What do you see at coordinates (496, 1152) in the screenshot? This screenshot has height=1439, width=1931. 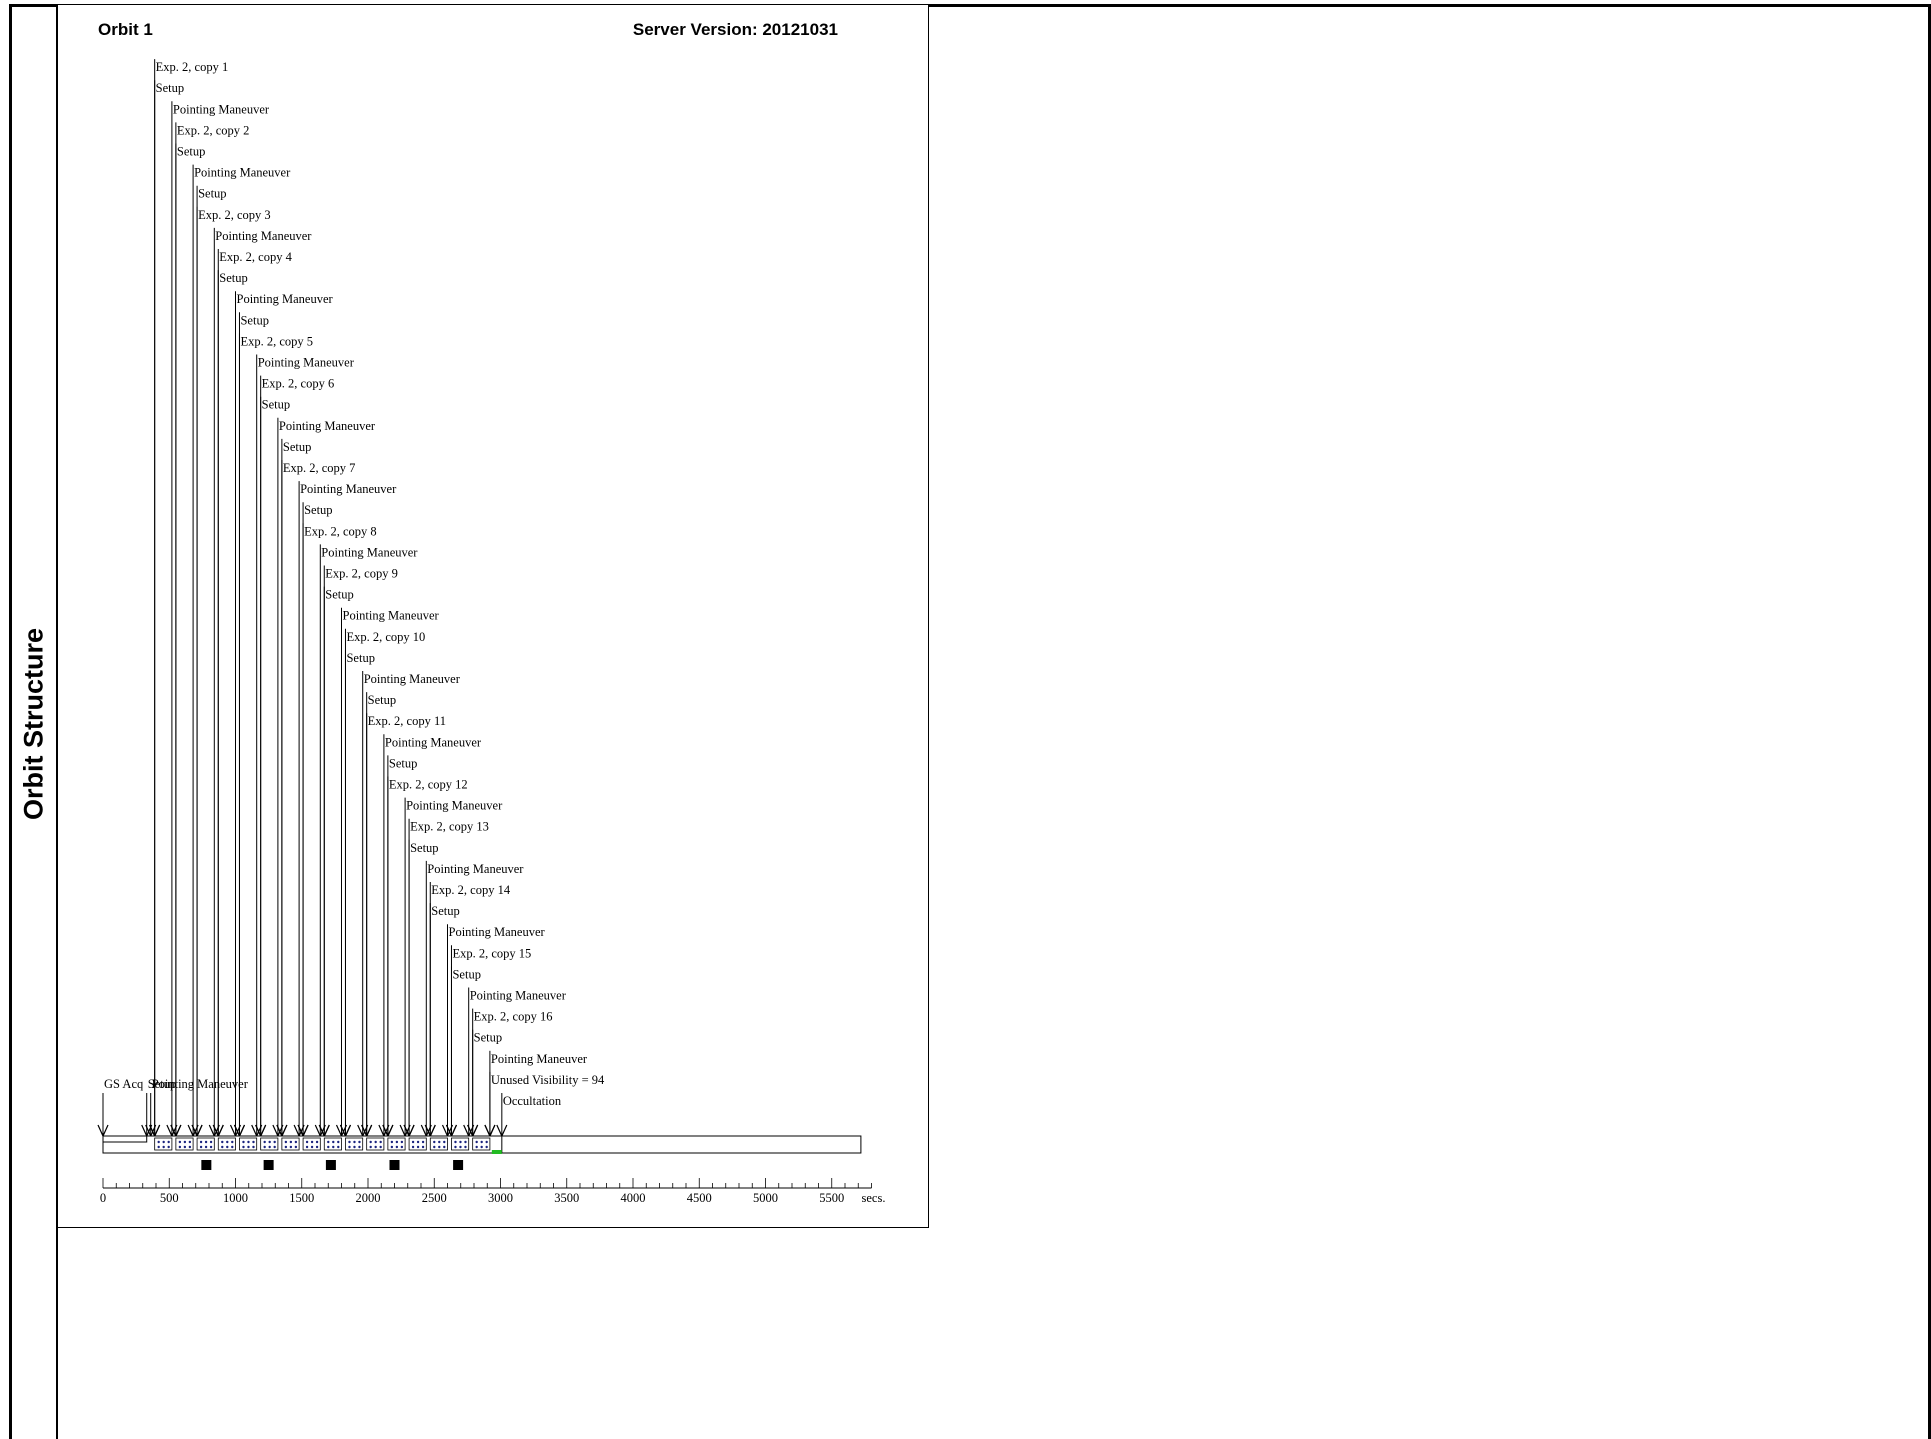 I see `unused-visibility-segment` at bounding box center [496, 1152].